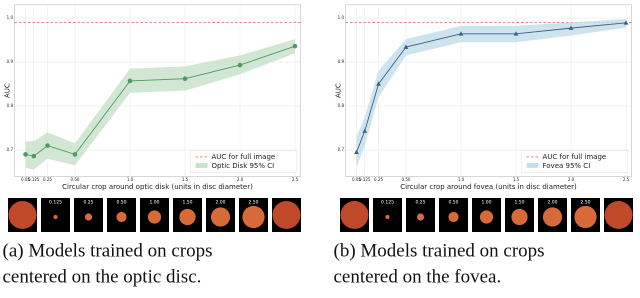  Describe the element at coordinates (567, 166) in the screenshot. I see `legend-label: Fovea 95% CI` at that location.